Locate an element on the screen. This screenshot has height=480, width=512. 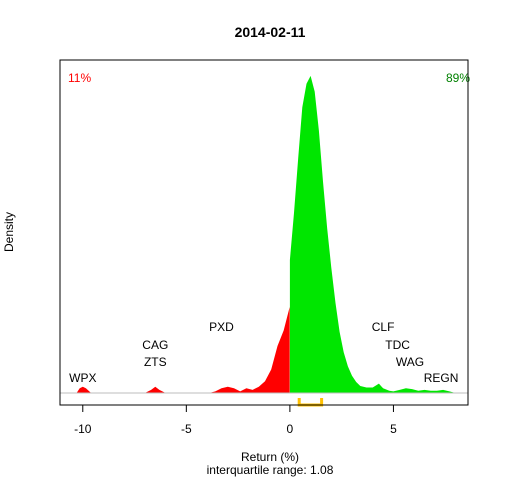
ticker-label-tdc: TDC is located at coordinates (397, 345).